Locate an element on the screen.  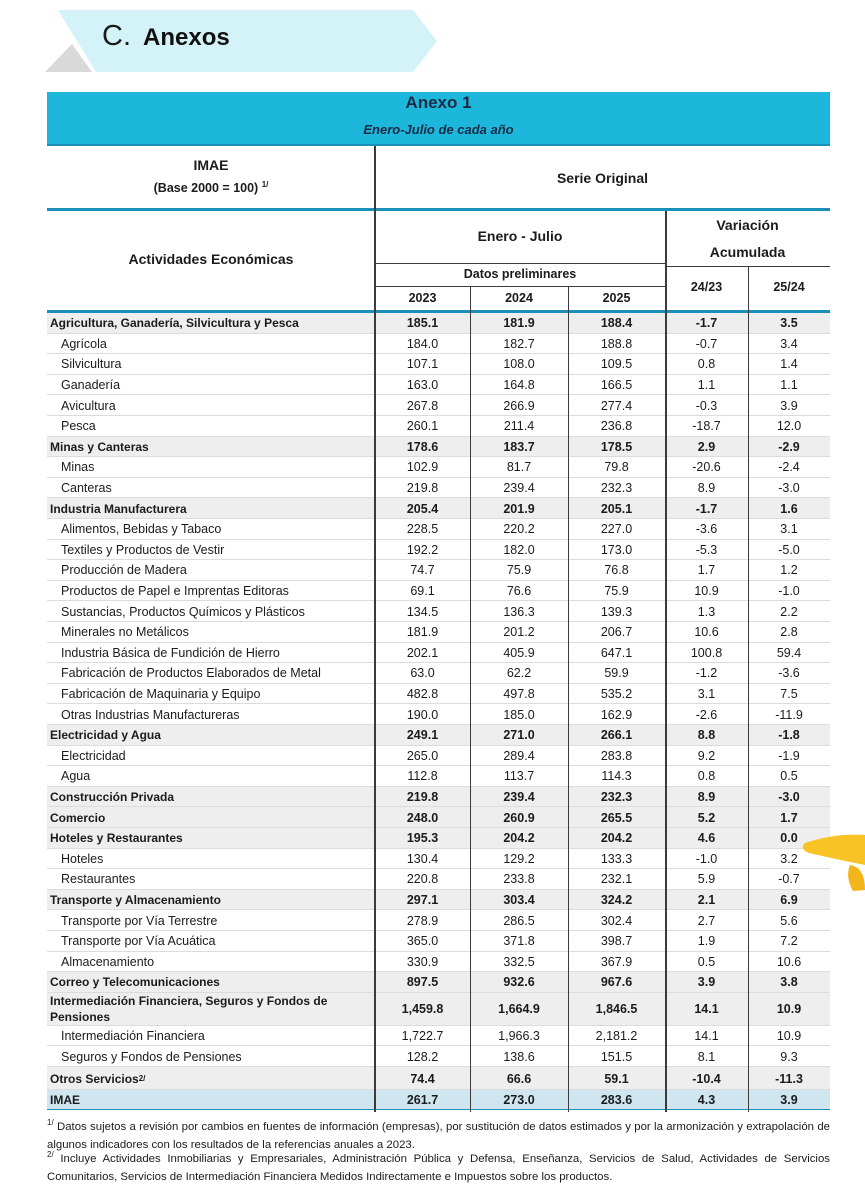
cell-value: 69.1 is located at coordinates (422, 591).